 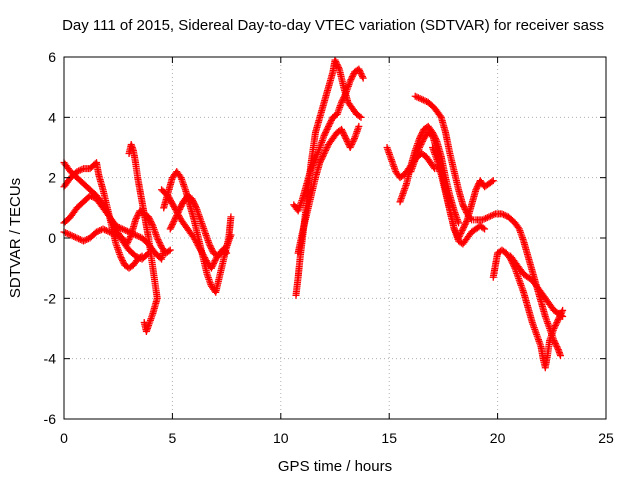 What do you see at coordinates (173, 438) in the screenshot?
I see `x-tick-label: 5` at bounding box center [173, 438].